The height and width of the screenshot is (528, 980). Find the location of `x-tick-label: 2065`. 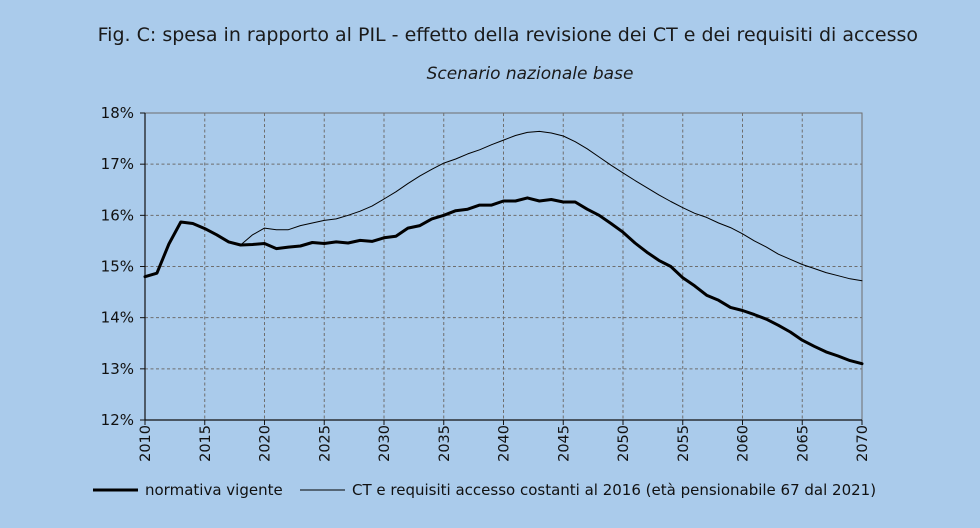

x-tick-label: 2065 is located at coordinates (803, 443).